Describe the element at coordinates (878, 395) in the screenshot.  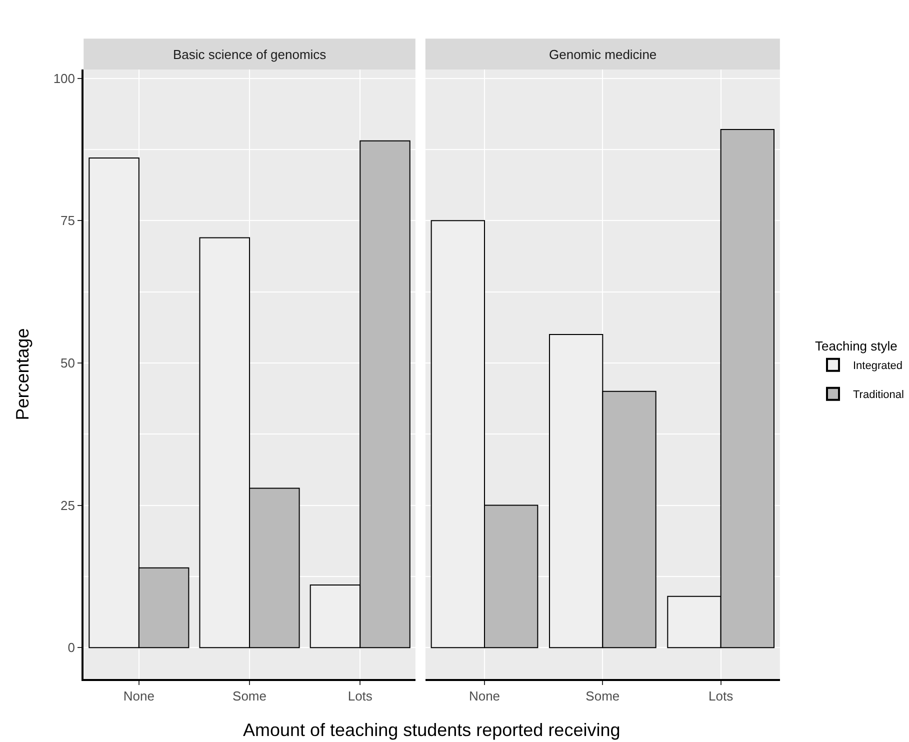
I see `legend-label: Traditional` at that location.